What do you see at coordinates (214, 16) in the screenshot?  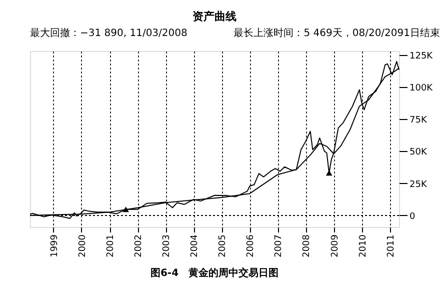 I see `chart-title: 资产曲线` at bounding box center [214, 16].